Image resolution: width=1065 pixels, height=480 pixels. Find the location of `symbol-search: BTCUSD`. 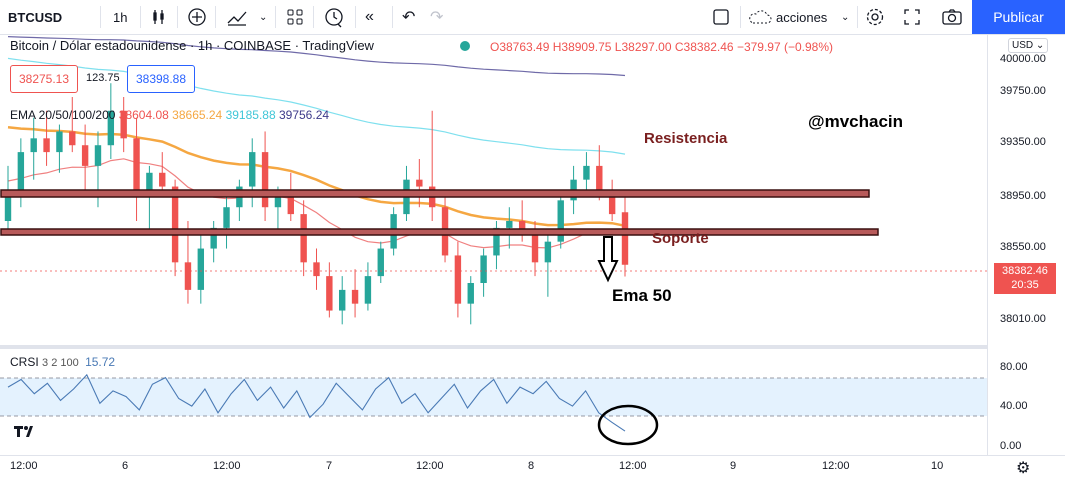

symbol-search: BTCUSD is located at coordinates (35, 17).